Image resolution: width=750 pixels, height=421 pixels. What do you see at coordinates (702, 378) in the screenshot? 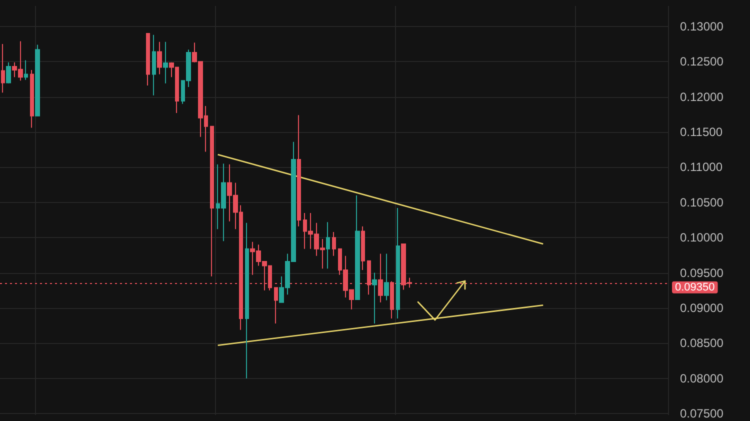
I see `y-tick-label: 0.08000` at bounding box center [702, 378].